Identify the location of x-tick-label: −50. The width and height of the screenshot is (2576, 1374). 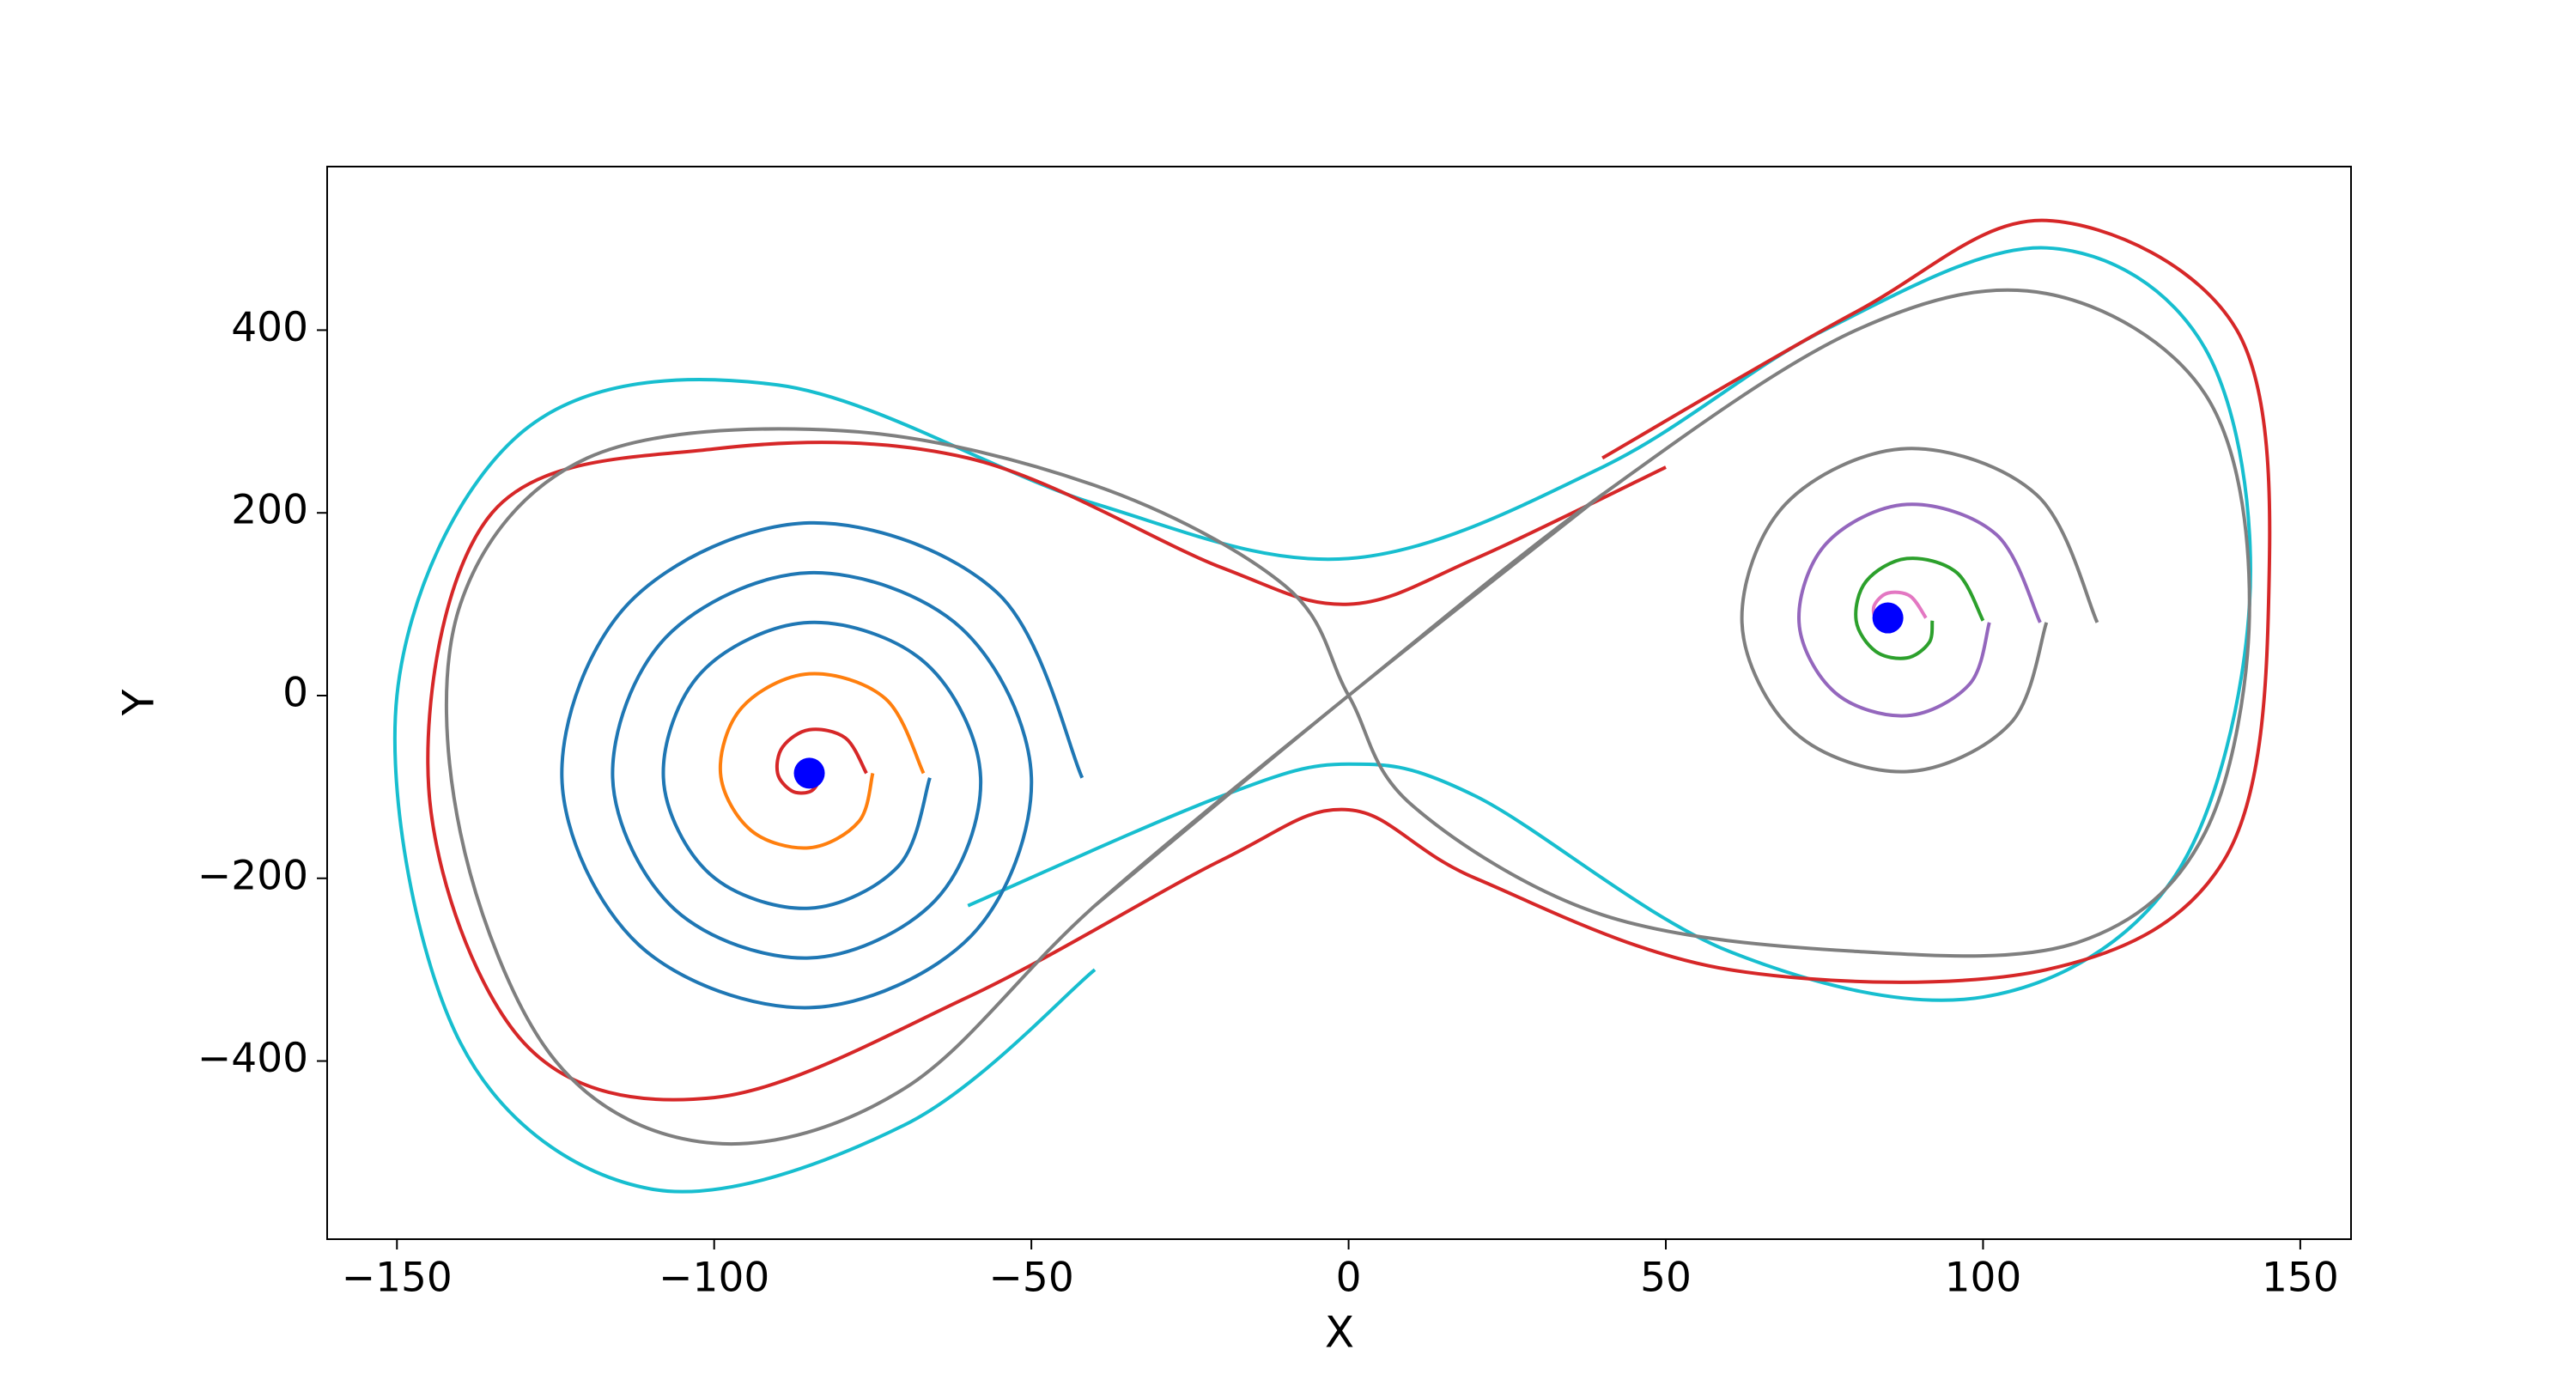
(1031, 1278).